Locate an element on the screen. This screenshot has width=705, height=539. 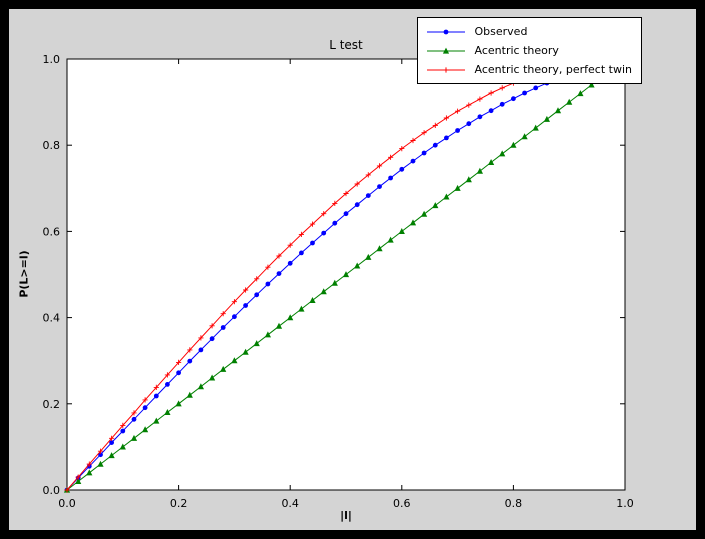
y-axis-label: P(L>=l) is located at coordinates (24, 274).